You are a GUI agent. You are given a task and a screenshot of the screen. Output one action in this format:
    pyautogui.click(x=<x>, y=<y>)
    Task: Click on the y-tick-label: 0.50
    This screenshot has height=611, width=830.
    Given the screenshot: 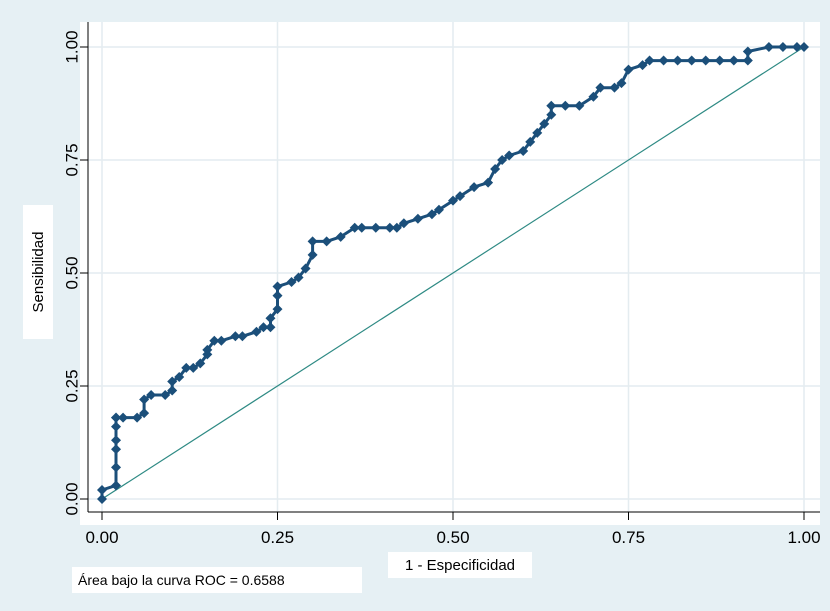 What is the action you would take?
    pyautogui.click(x=72, y=272)
    